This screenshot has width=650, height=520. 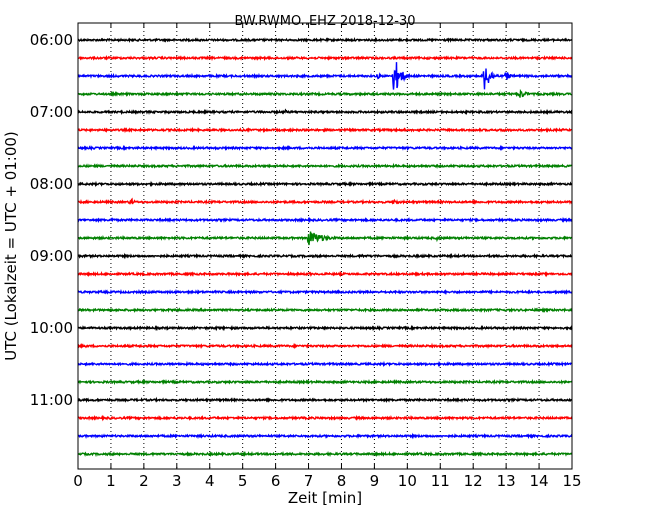 I want to click on x-tick-label-3: 3, so click(x=177, y=481).